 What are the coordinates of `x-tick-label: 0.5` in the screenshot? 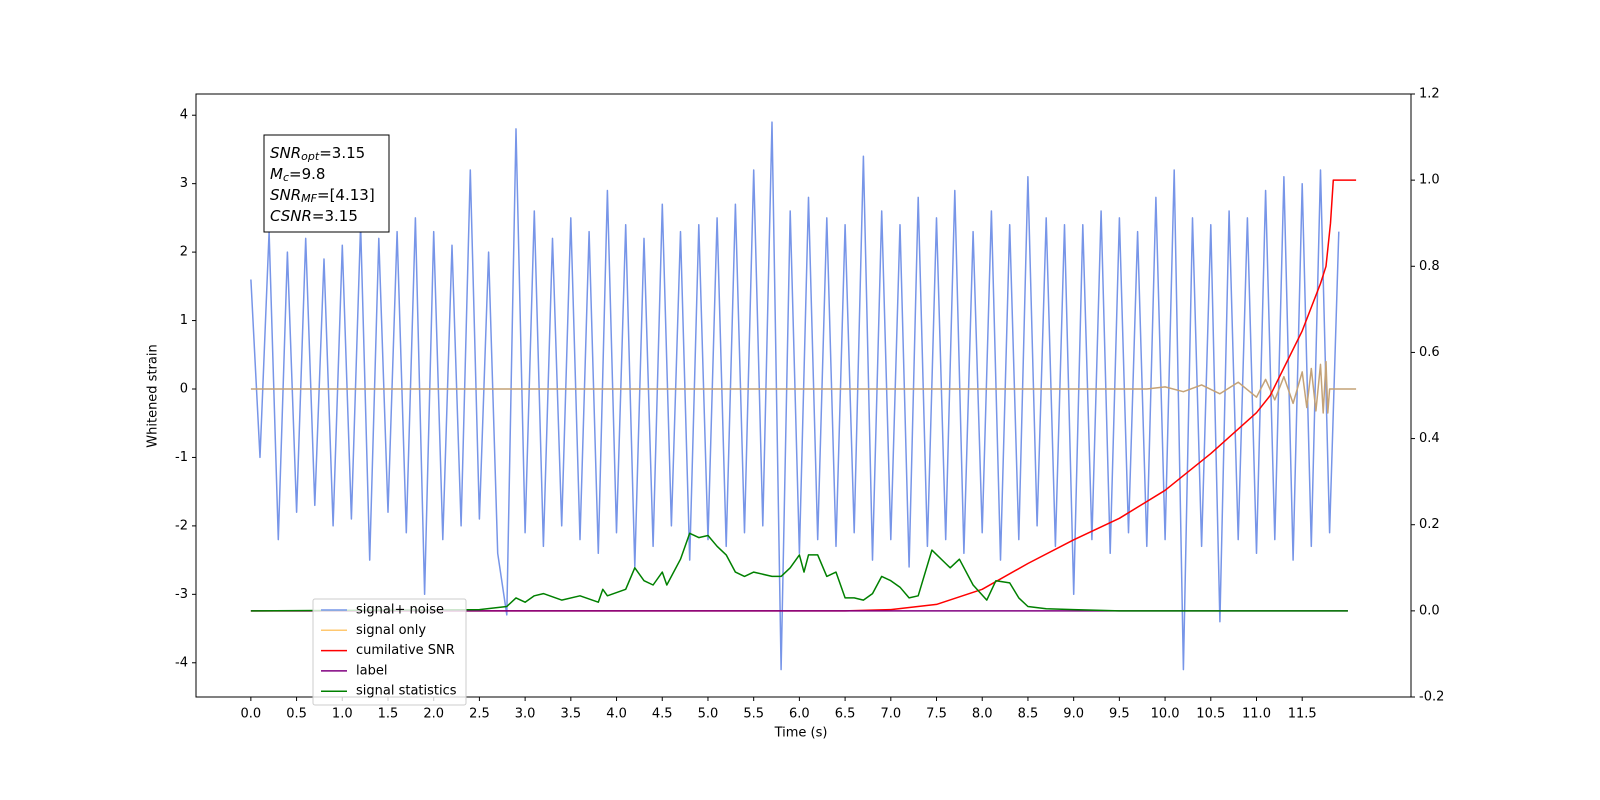 It's located at (296, 714).